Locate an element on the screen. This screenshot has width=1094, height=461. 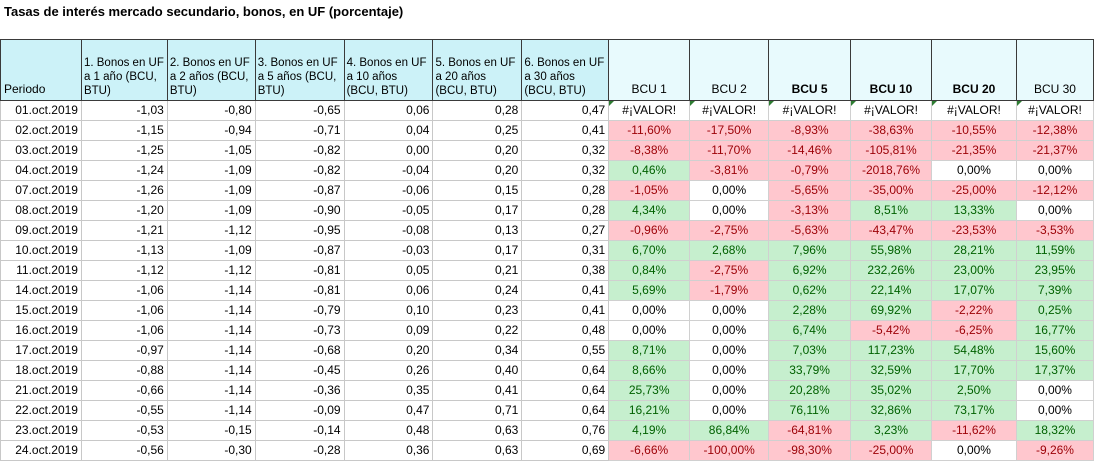
cell-periodo: 17.oct.2019 is located at coordinates (41, 350).